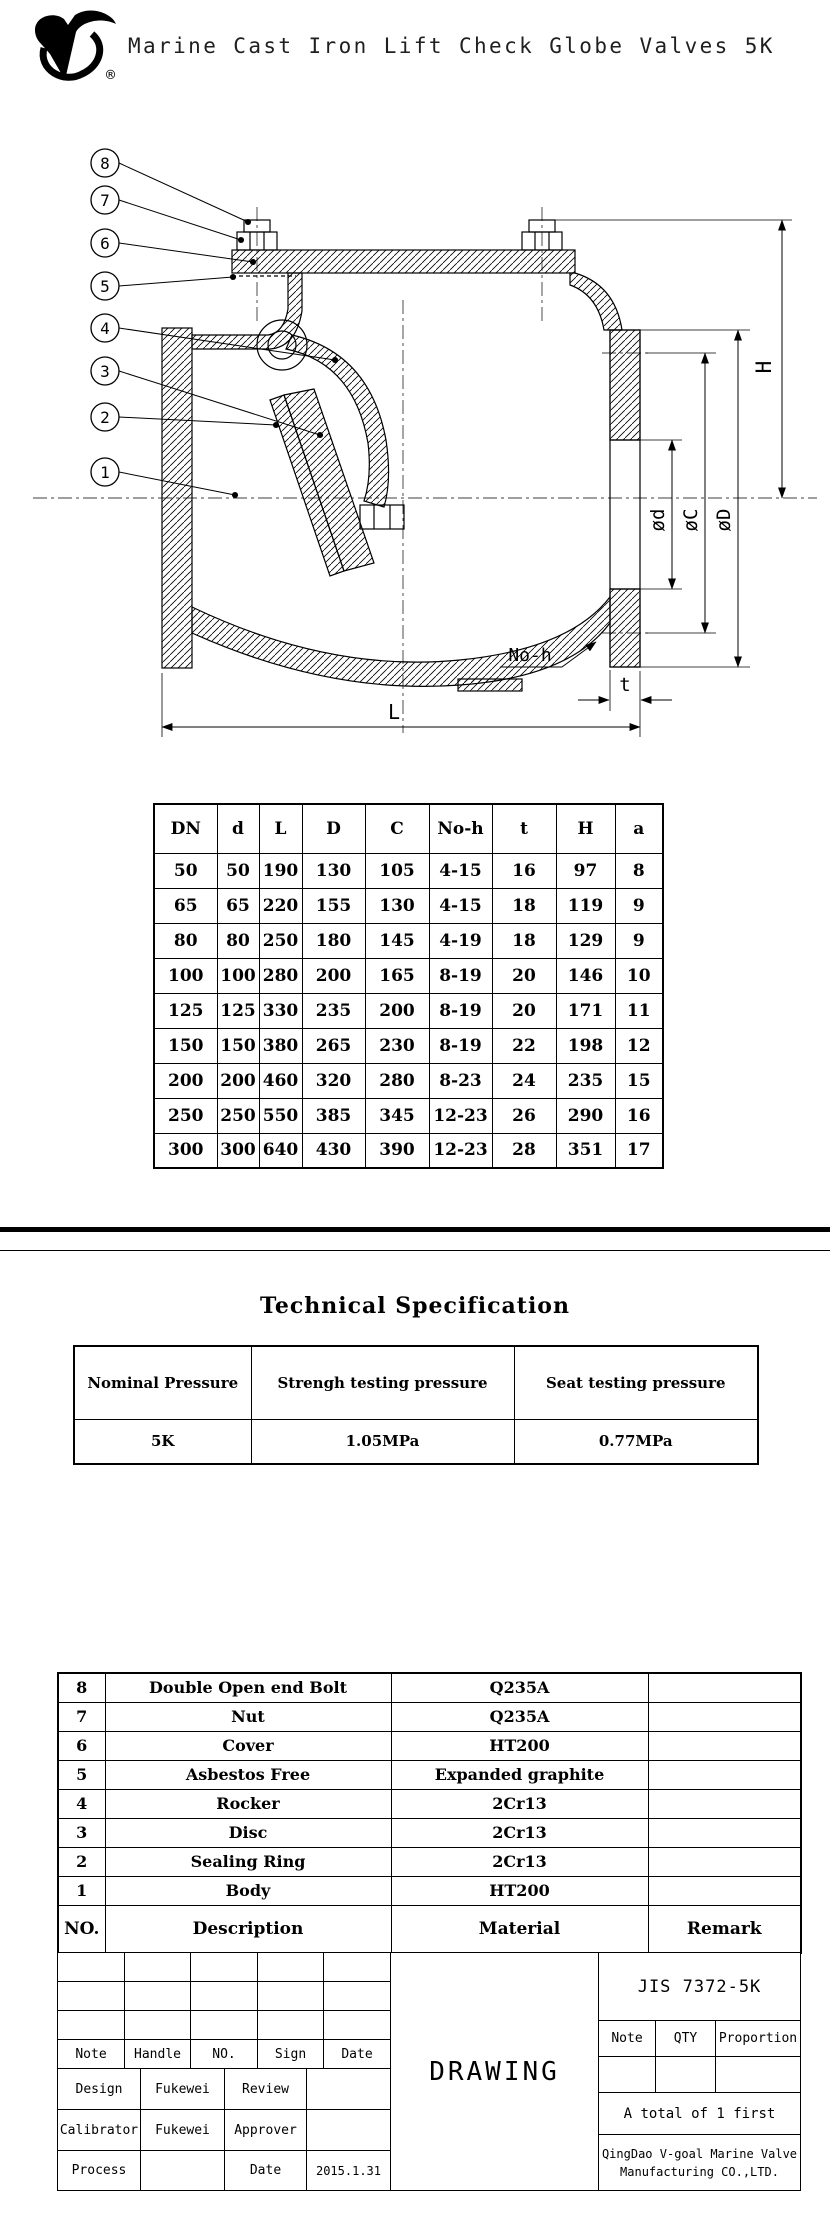 The width and height of the screenshot is (830, 2227). Describe the element at coordinates (408, 1080) in the screenshot. I see `table-row: 200 200 460 320 280 8-23 24 235 15` at that location.